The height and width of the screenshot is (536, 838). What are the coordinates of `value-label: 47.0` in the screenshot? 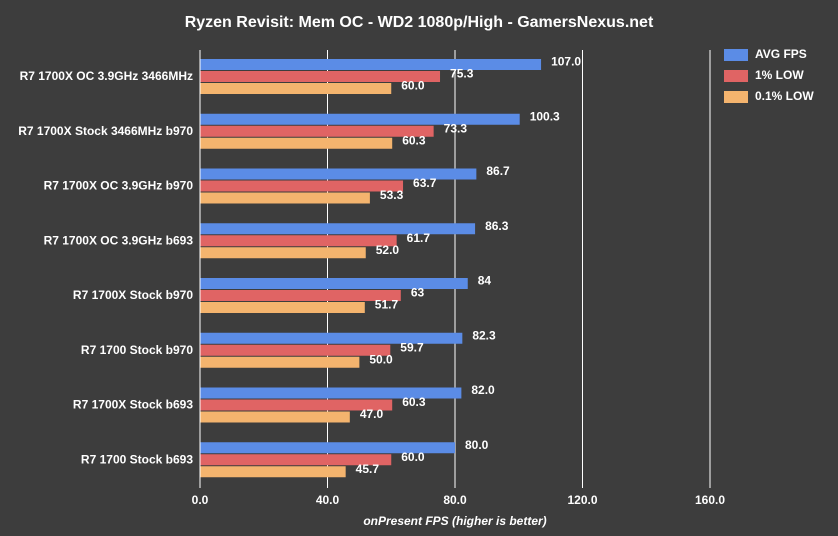 It's located at (372, 414).